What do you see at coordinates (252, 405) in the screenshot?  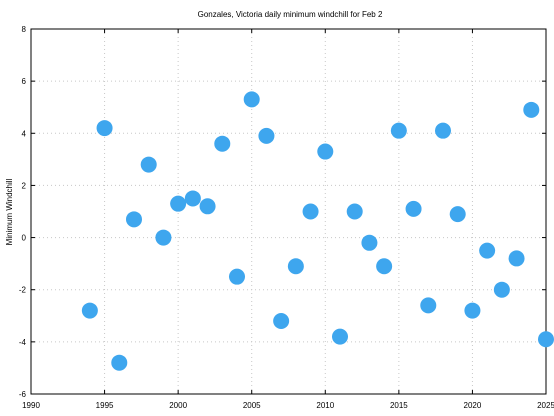 I see `x-tick-label: 2005` at bounding box center [252, 405].